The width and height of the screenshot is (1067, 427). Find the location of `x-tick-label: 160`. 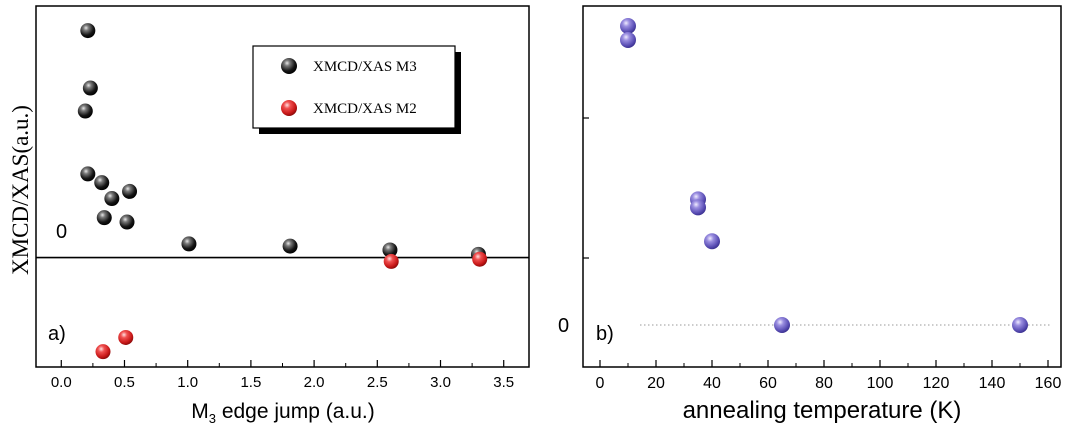

x-tick-label: 160 is located at coordinates (1048, 383).